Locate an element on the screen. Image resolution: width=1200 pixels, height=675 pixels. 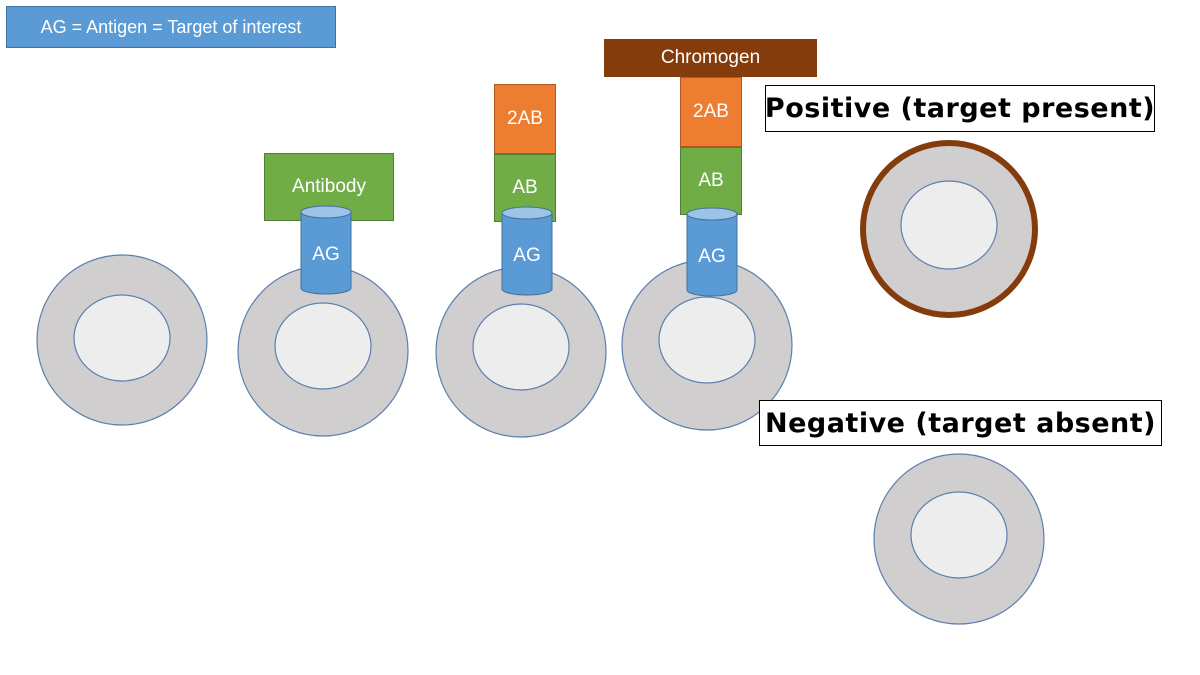
legend-box: AG = Antigen = Target of interest is located at coordinates (171, 27).